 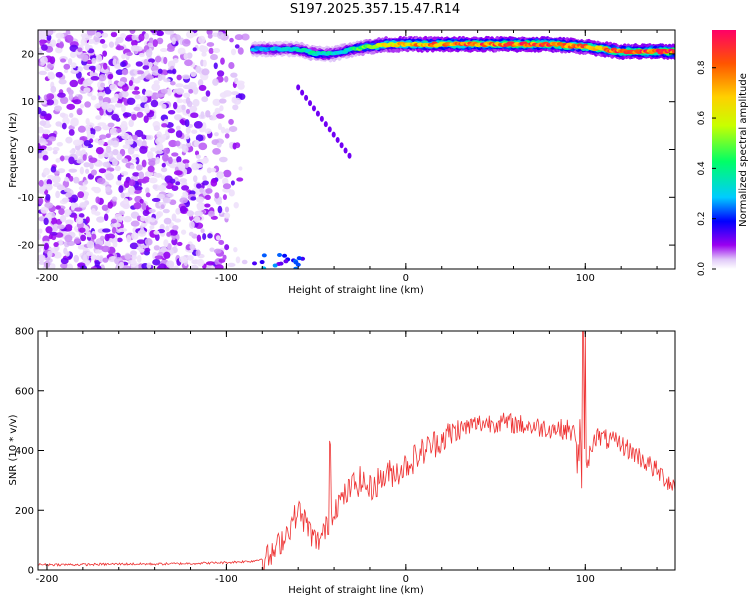 I want to click on colorbar-tick-label: 0.0, so click(x=702, y=269).